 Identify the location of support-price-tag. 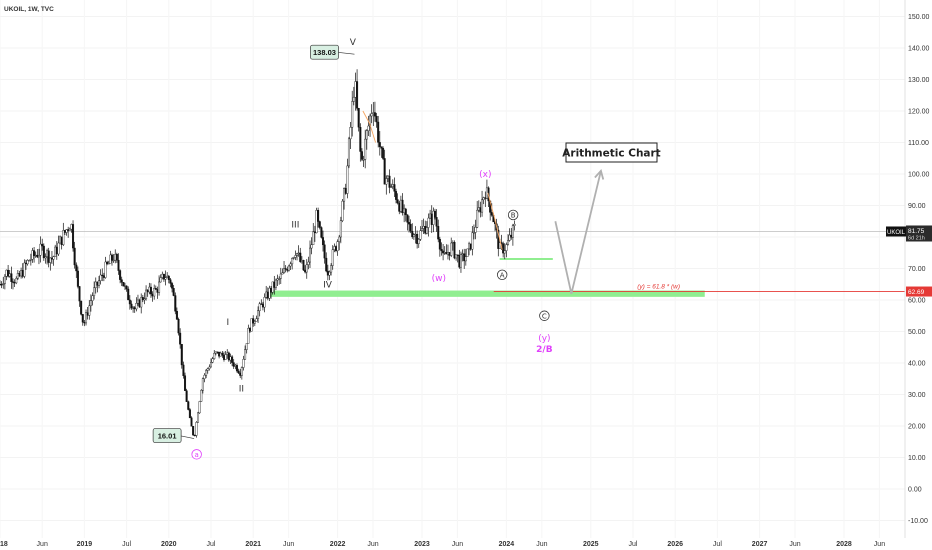
(919, 291).